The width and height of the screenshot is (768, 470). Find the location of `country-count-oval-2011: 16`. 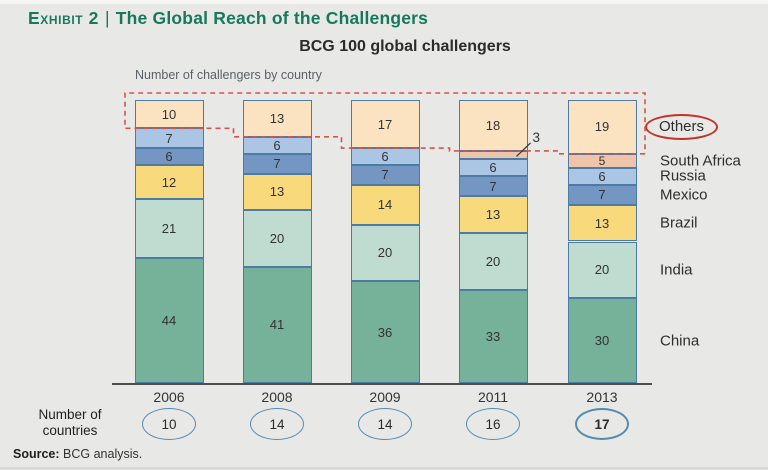

country-count-oval-2011: 16 is located at coordinates (493, 424).